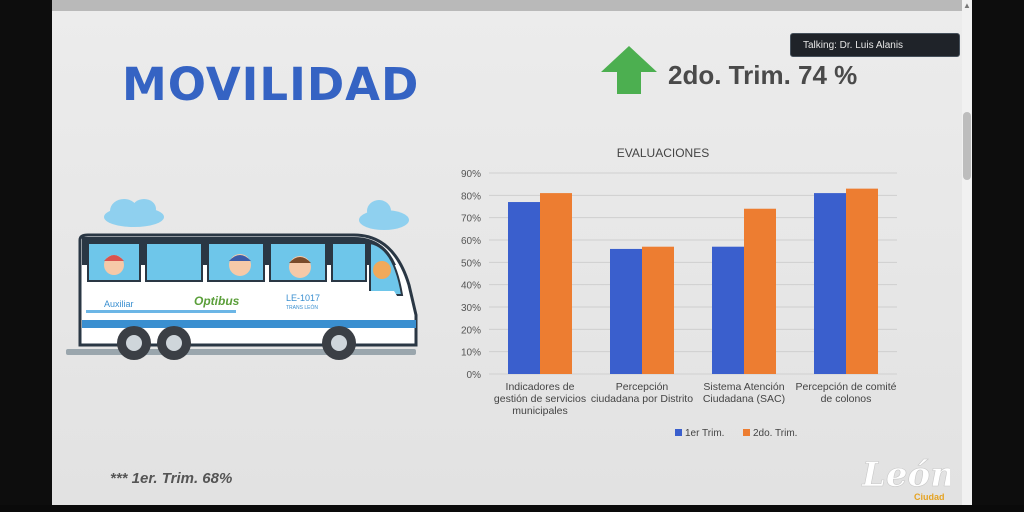 The width and height of the screenshot is (1024, 512). I want to click on passenger-icon, so click(247, 266).